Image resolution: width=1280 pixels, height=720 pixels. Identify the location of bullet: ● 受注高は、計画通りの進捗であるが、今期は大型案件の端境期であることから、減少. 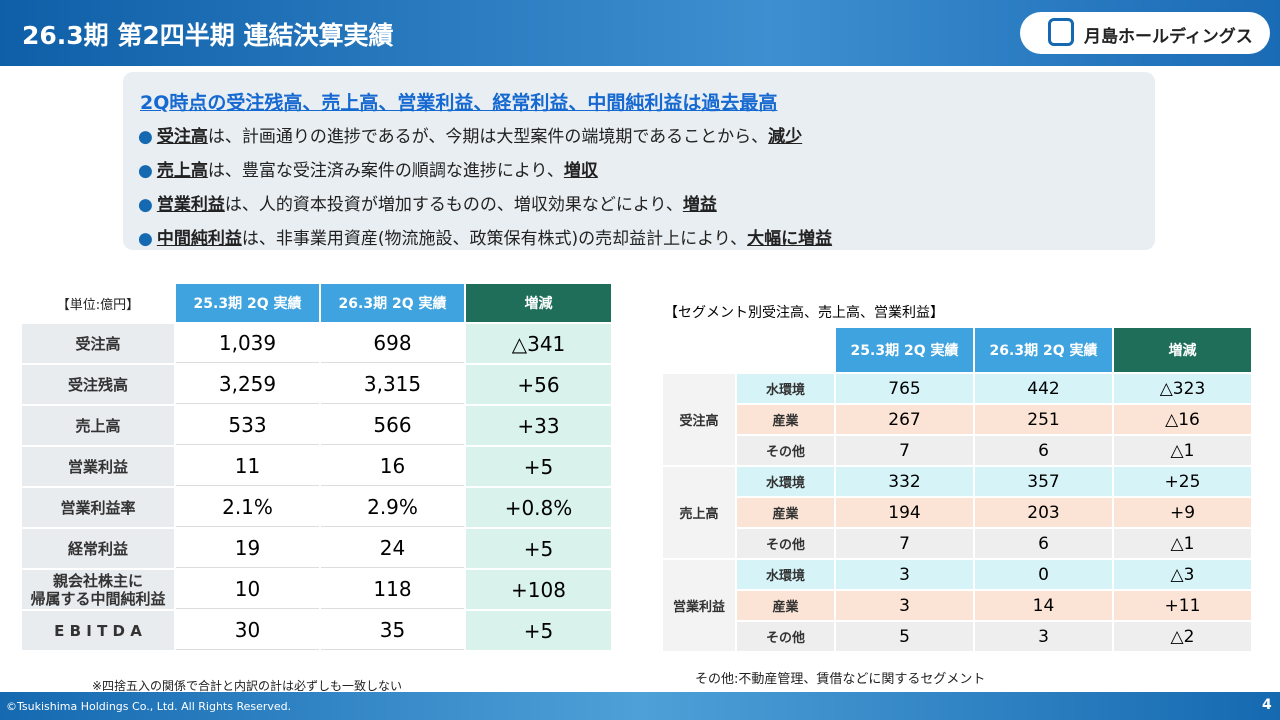
(470, 134).